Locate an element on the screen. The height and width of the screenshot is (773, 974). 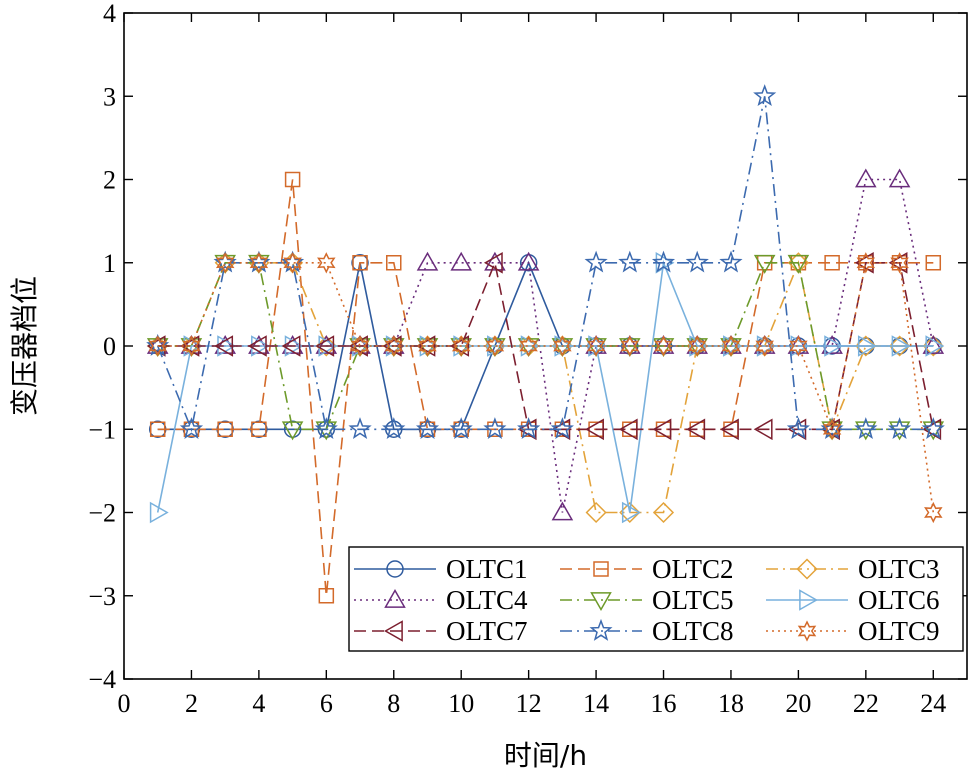
y-tick-label: 3 is located at coordinates (109, 96).